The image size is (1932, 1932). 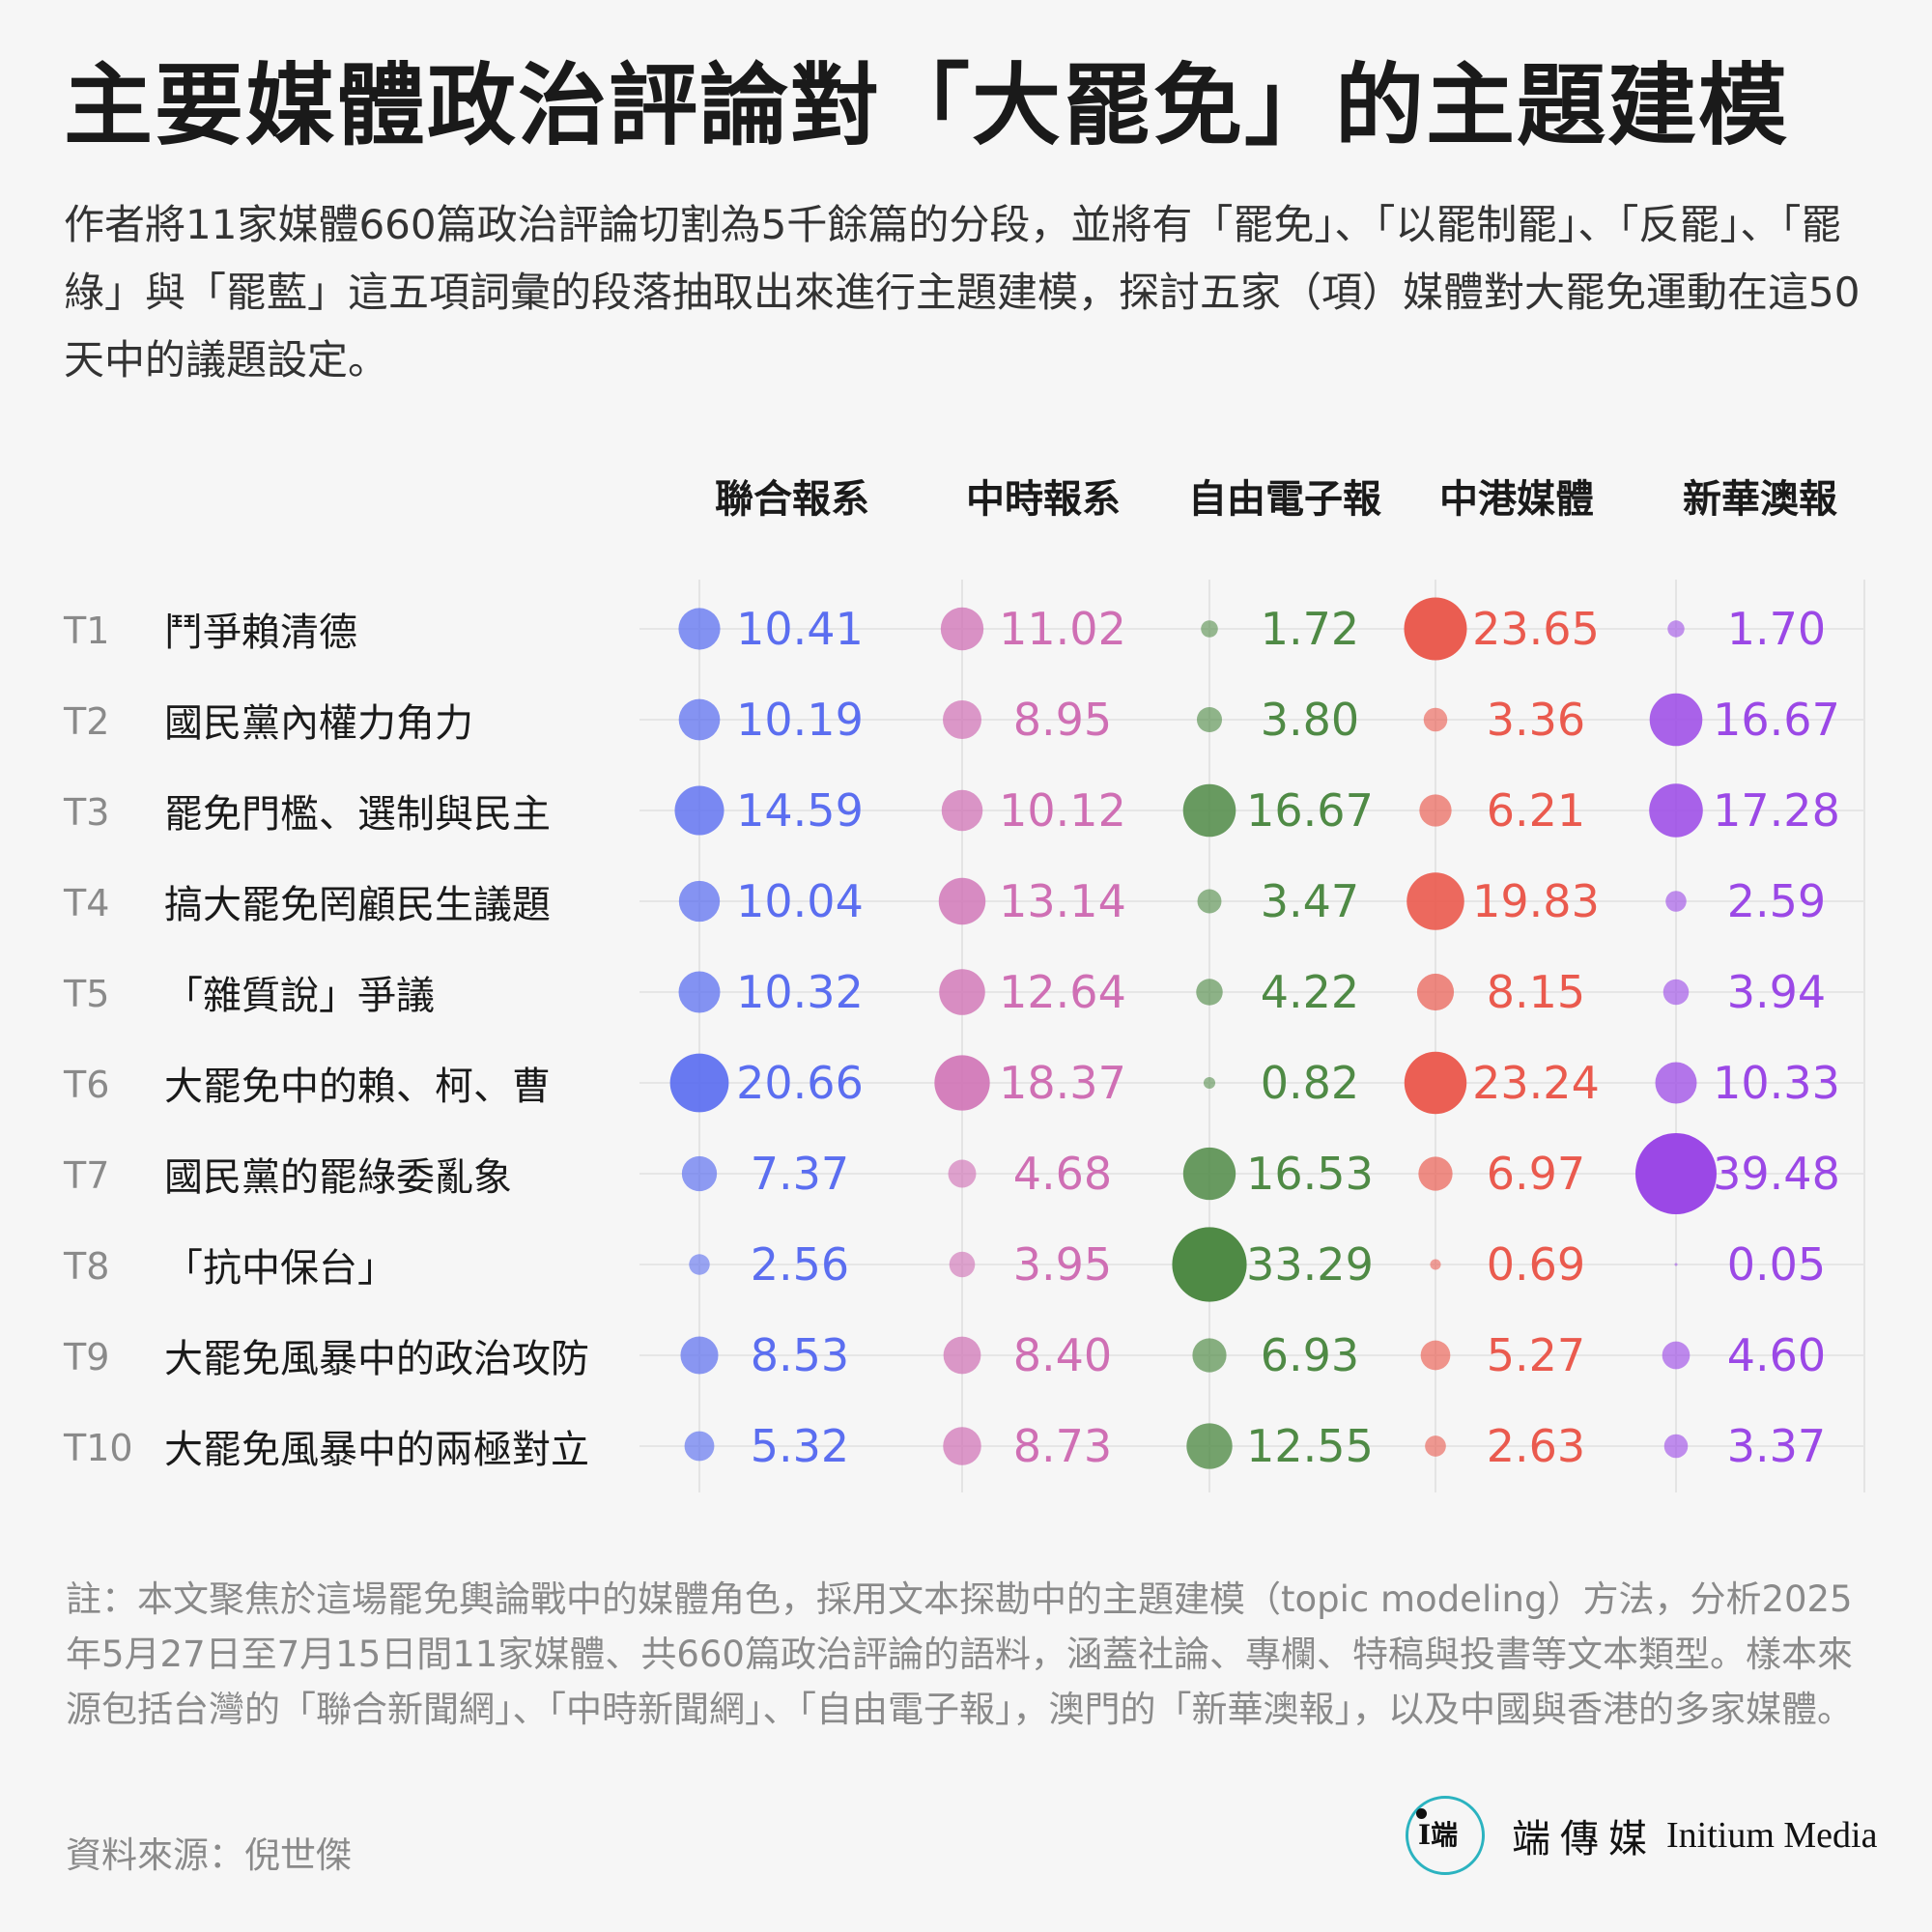 I want to click on topic-id: T5, so click(x=86, y=994).